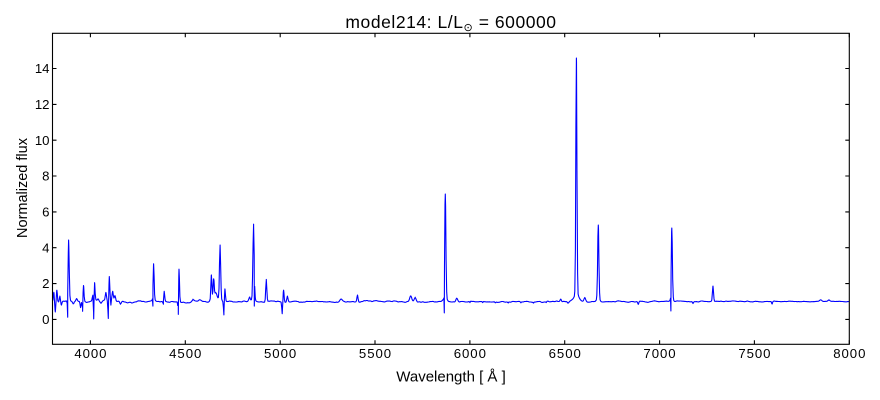 The image size is (880, 400). Describe the element at coordinates (754, 353) in the screenshot. I see `svg-text: 7500` at that location.